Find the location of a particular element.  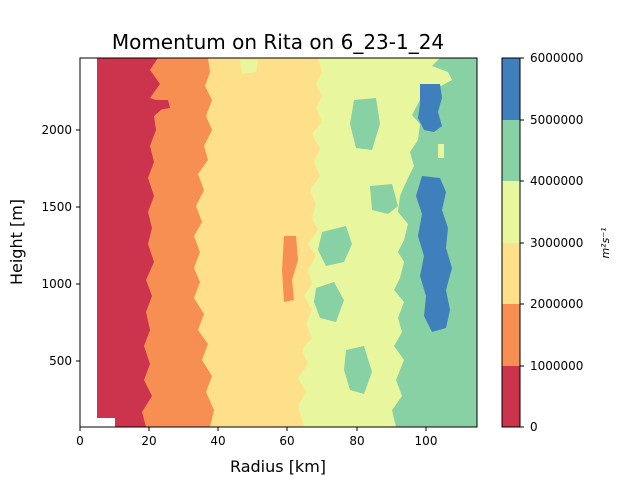

contour-island-band-4-d is located at coordinates (365, 124).